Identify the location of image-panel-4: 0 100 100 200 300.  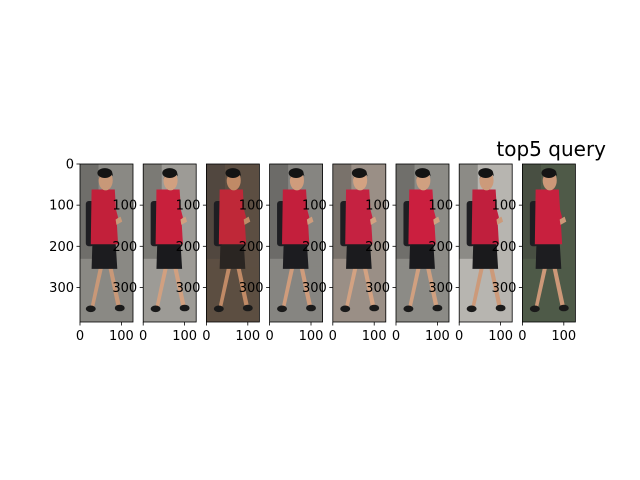
(281, 253).